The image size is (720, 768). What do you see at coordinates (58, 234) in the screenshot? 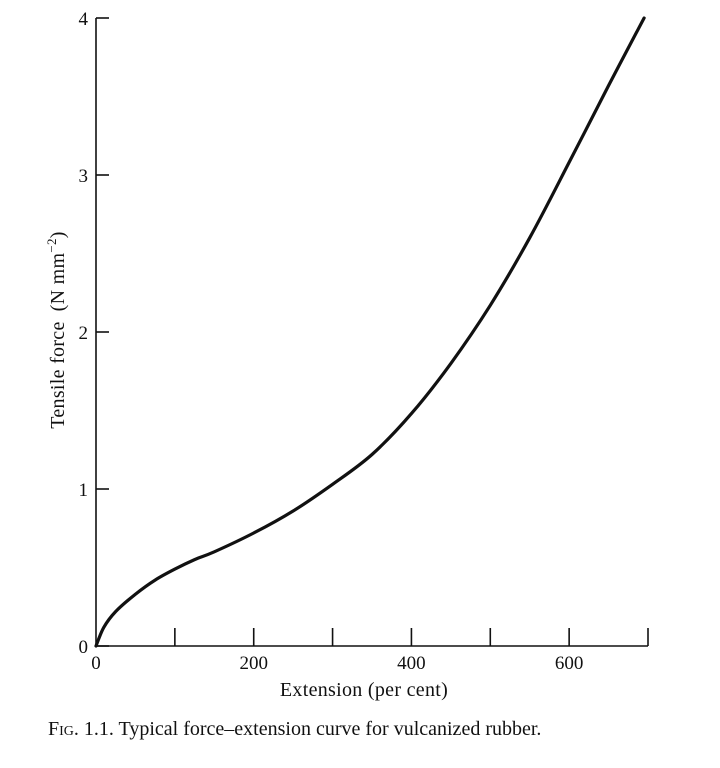
I see `y-axis-label-close: )` at bounding box center [58, 234].